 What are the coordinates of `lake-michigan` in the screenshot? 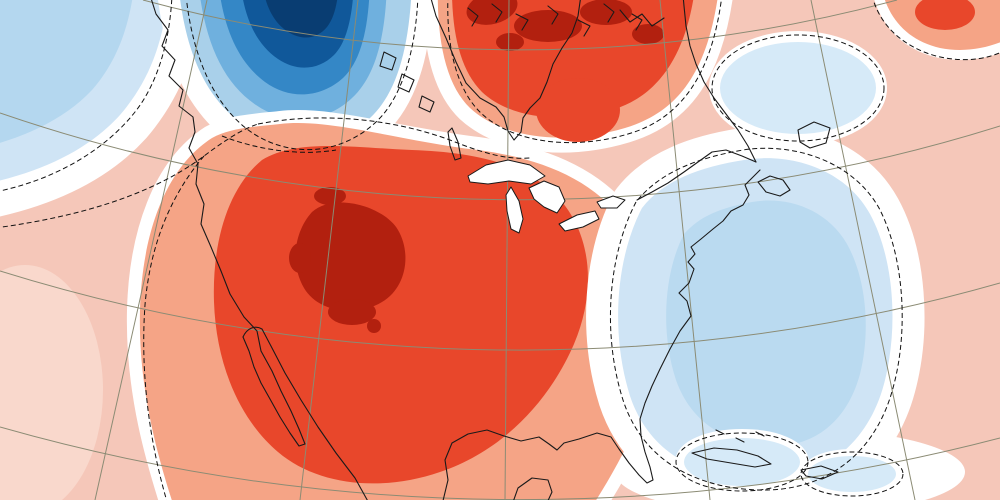 It's located at (514, 210).